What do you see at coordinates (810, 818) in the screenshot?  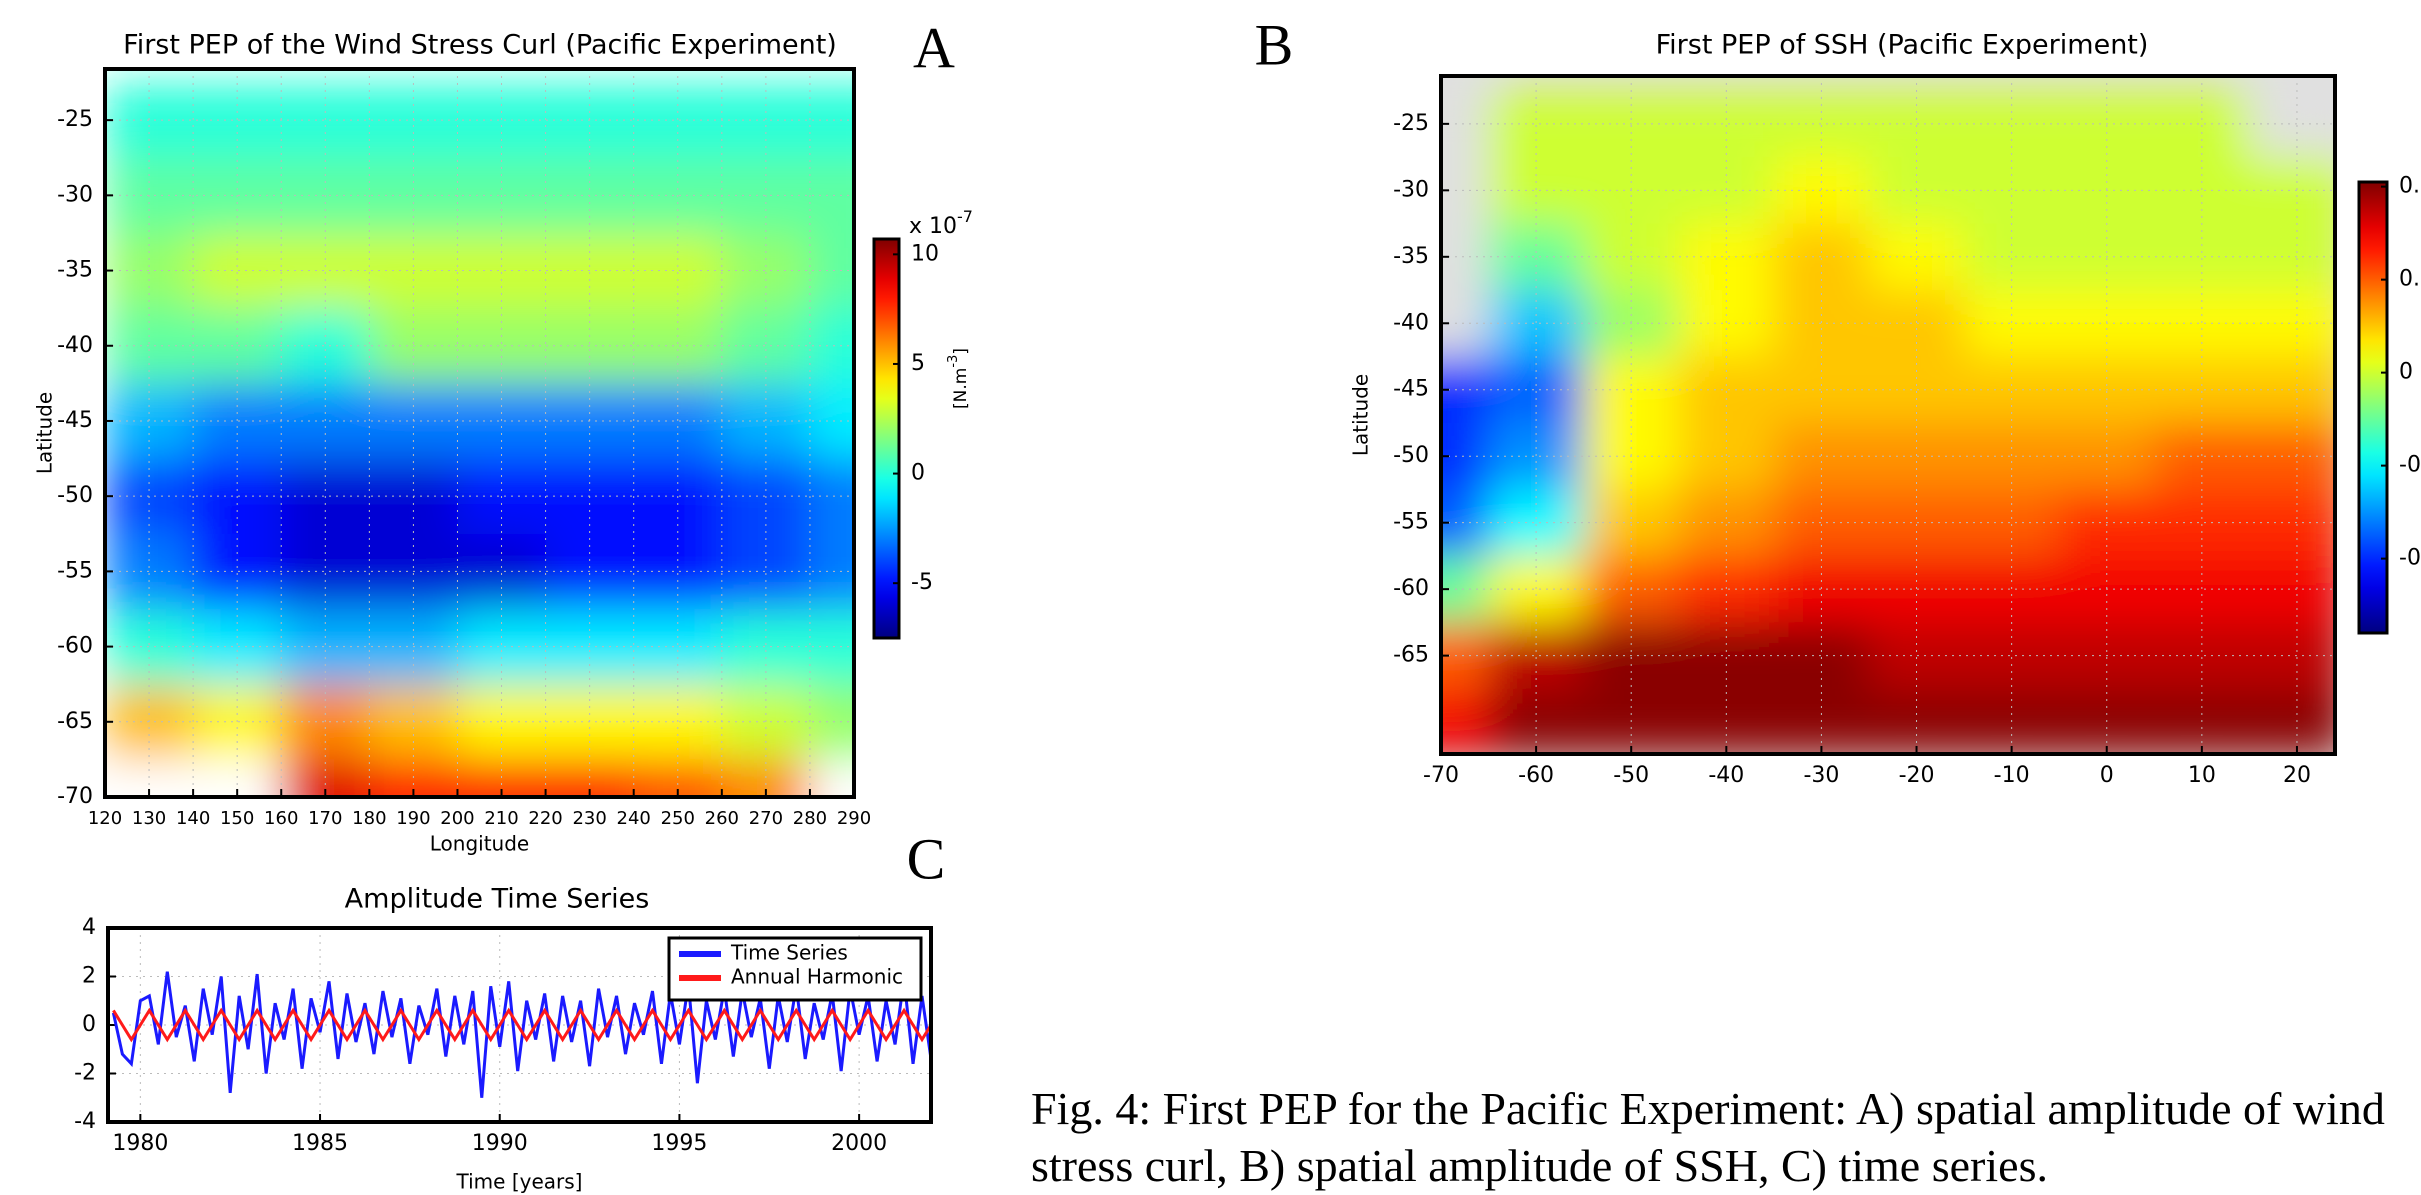 I see `x-tick-label: 280` at bounding box center [810, 818].